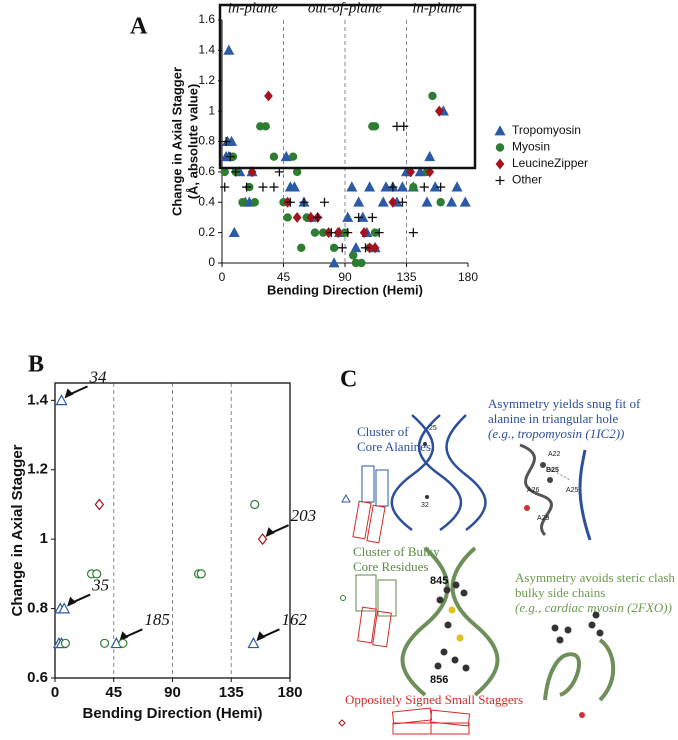  Describe the element at coordinates (172, 692) in the screenshot. I see `x-tick-label: 90` at that location.